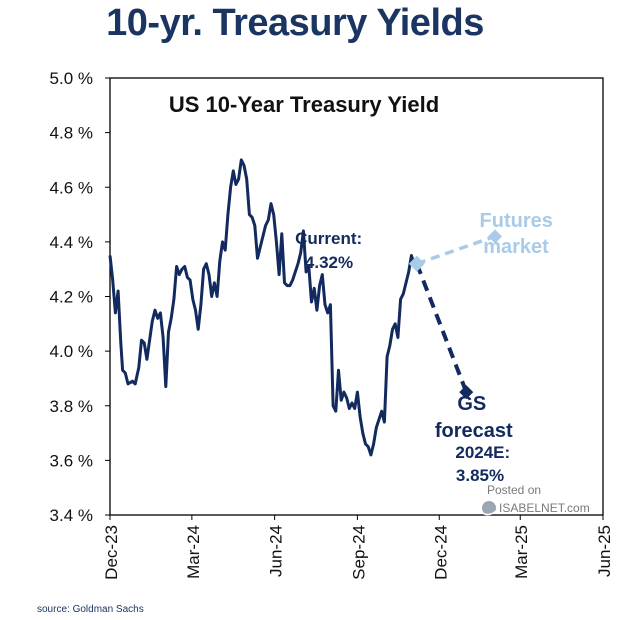 Image resolution: width=629 pixels, height=620 pixels. Describe the element at coordinates (71, 187) in the screenshot. I see `y-tick-label: 4.6 %` at that location.